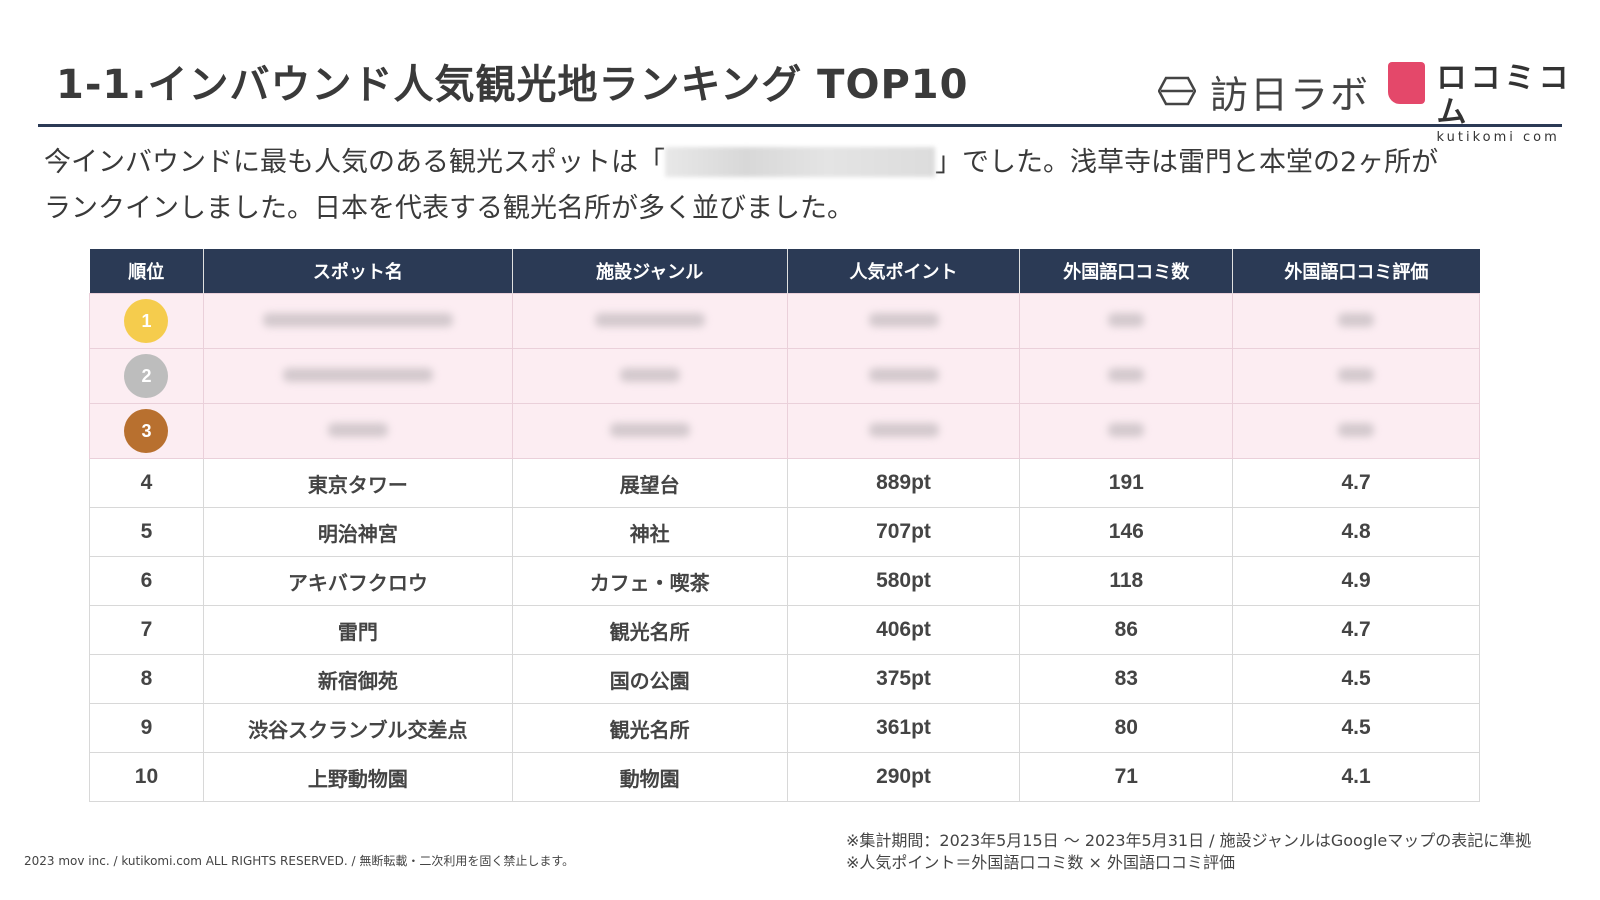  I want to click on spot-cell: 上野動物園, so click(357, 777).